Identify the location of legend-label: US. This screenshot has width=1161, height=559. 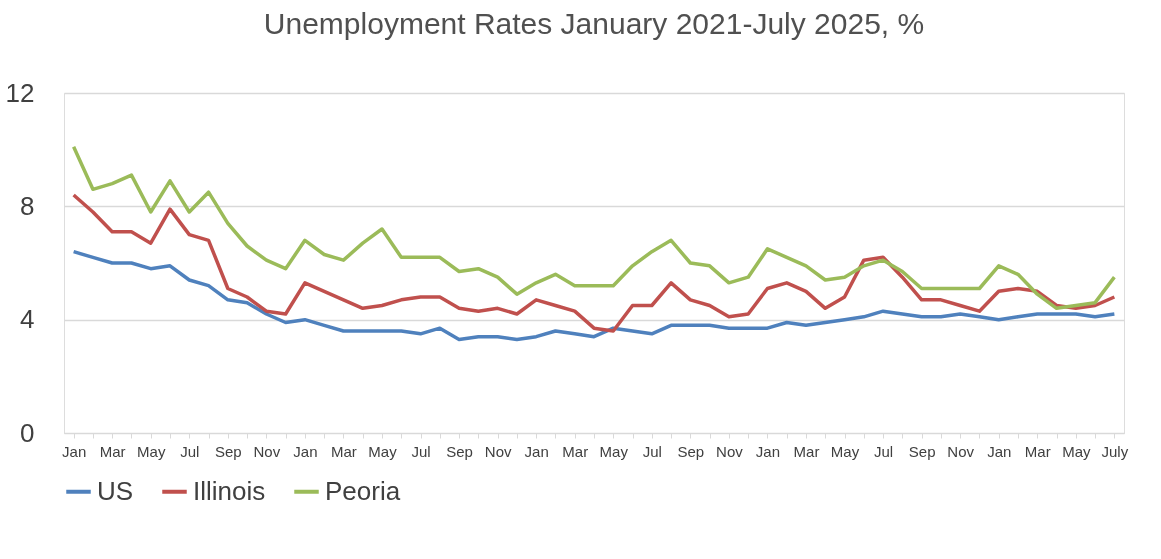
(115, 490).